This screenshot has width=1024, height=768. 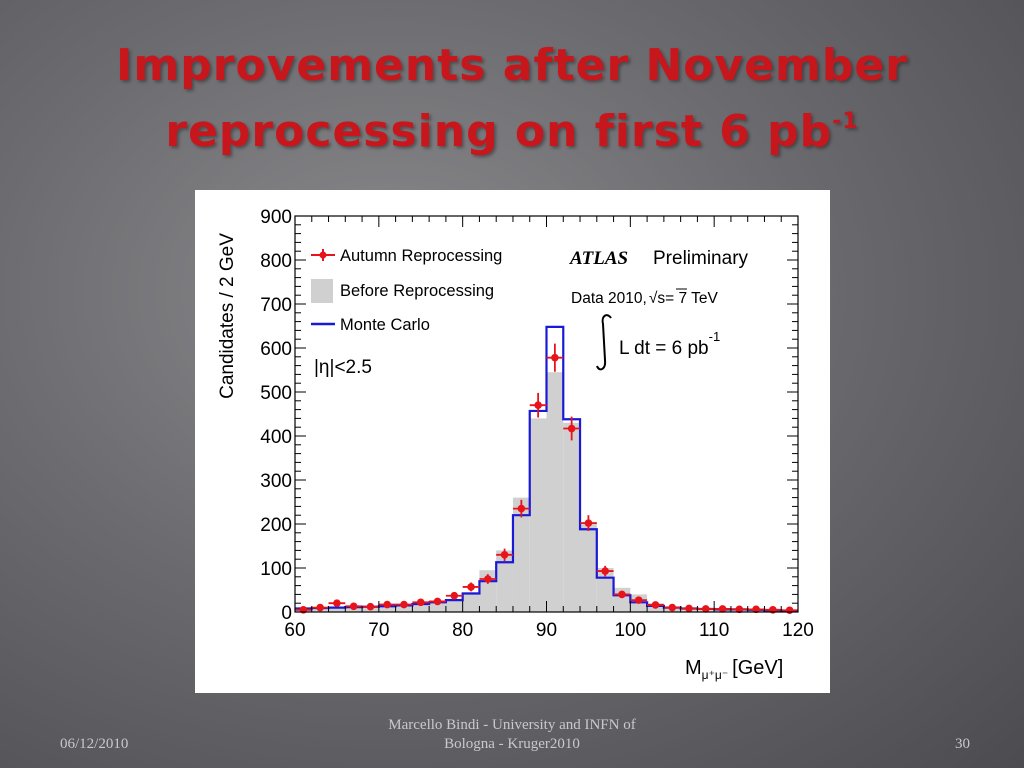 I want to click on lumi-sup: -1, so click(x=715, y=336).